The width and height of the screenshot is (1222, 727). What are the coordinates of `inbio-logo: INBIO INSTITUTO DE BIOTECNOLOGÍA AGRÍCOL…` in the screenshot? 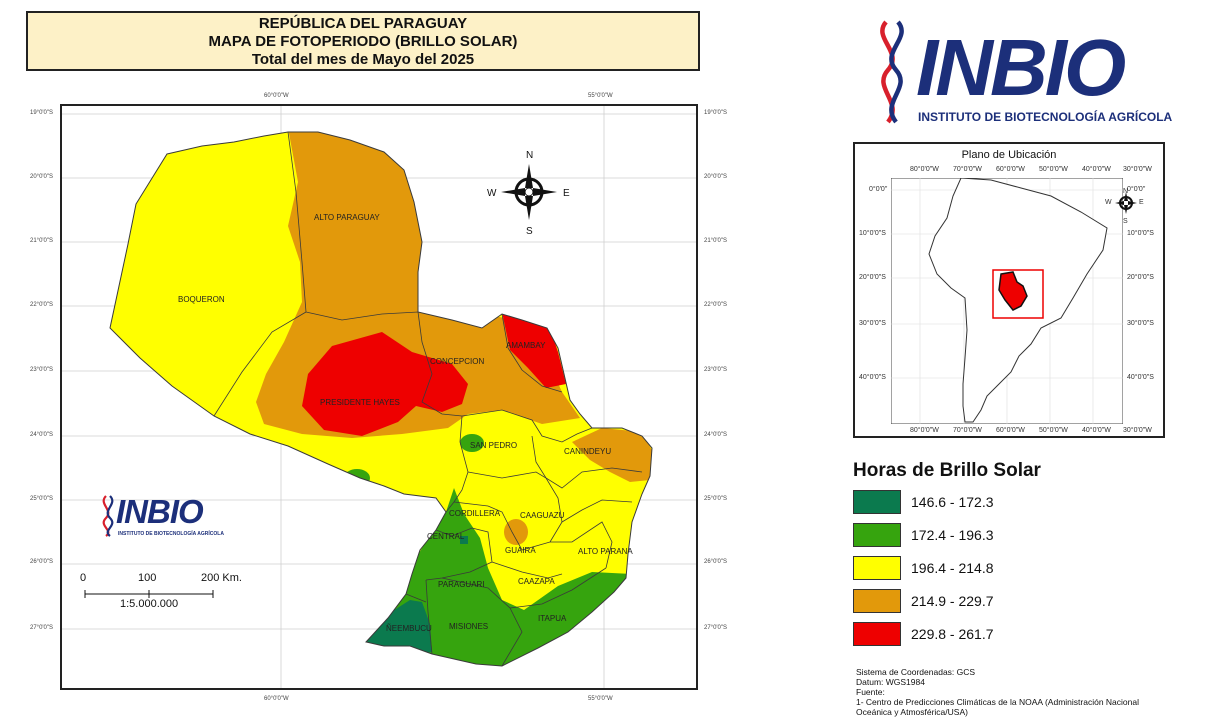 It's located at (1019, 73).